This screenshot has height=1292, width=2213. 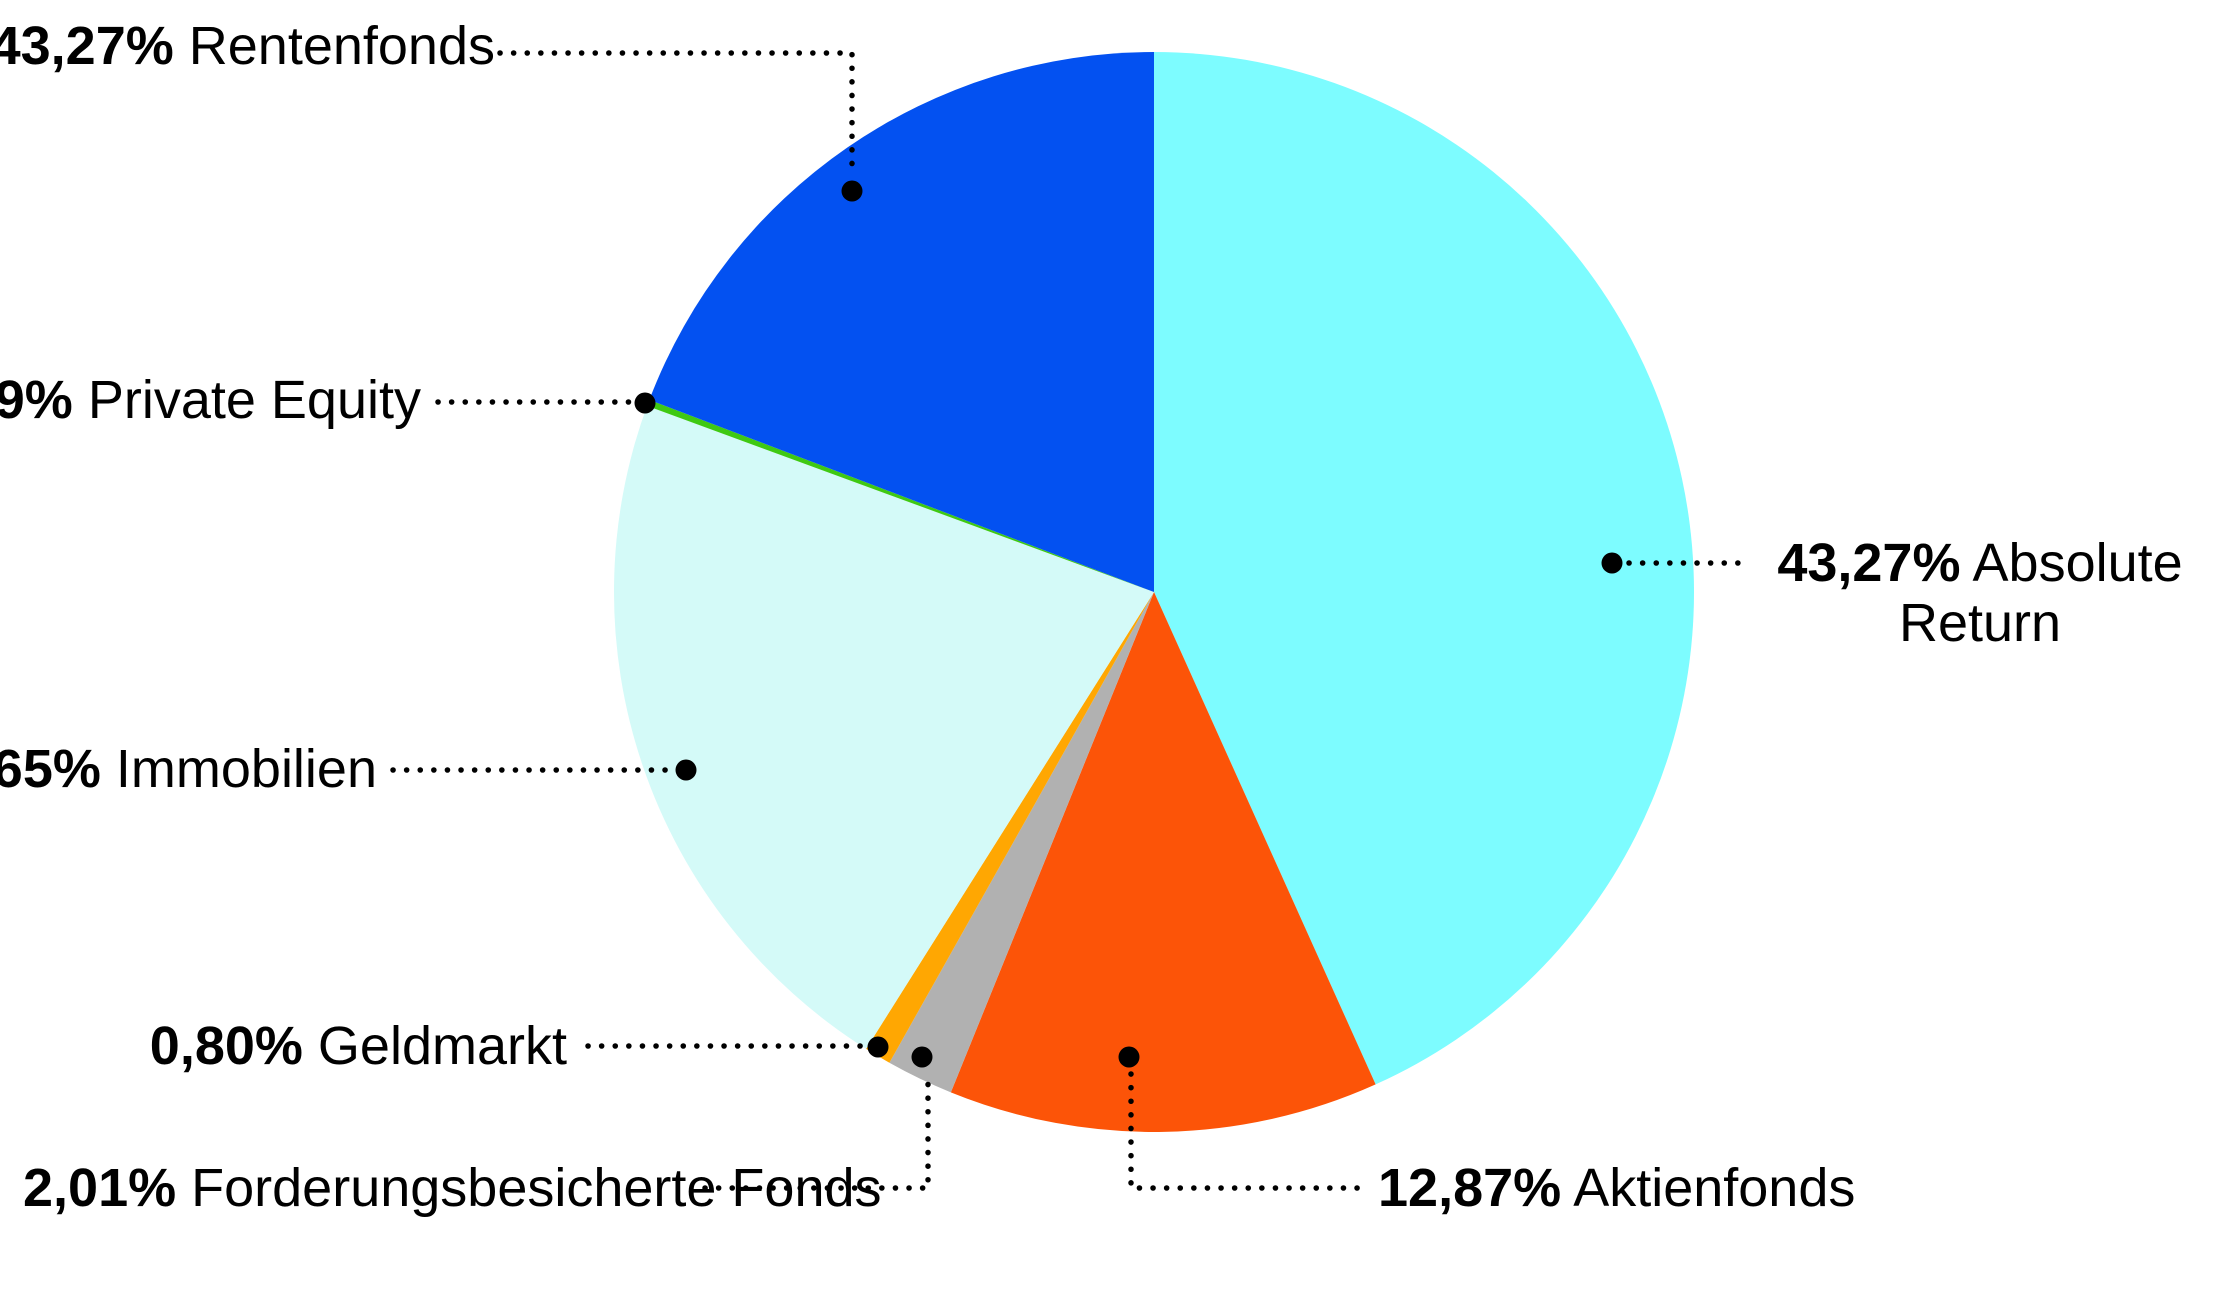 I want to click on label-private-equity-name: Private Equity, so click(x=254, y=400).